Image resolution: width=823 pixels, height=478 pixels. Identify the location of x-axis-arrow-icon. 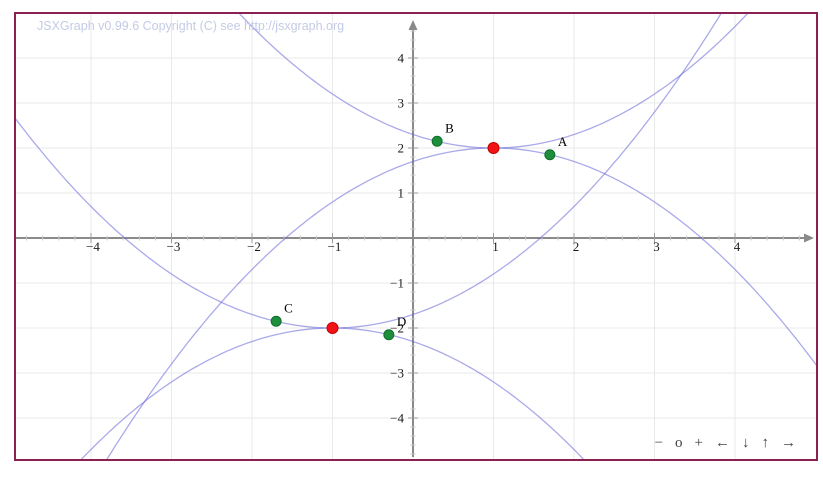
(809, 238).